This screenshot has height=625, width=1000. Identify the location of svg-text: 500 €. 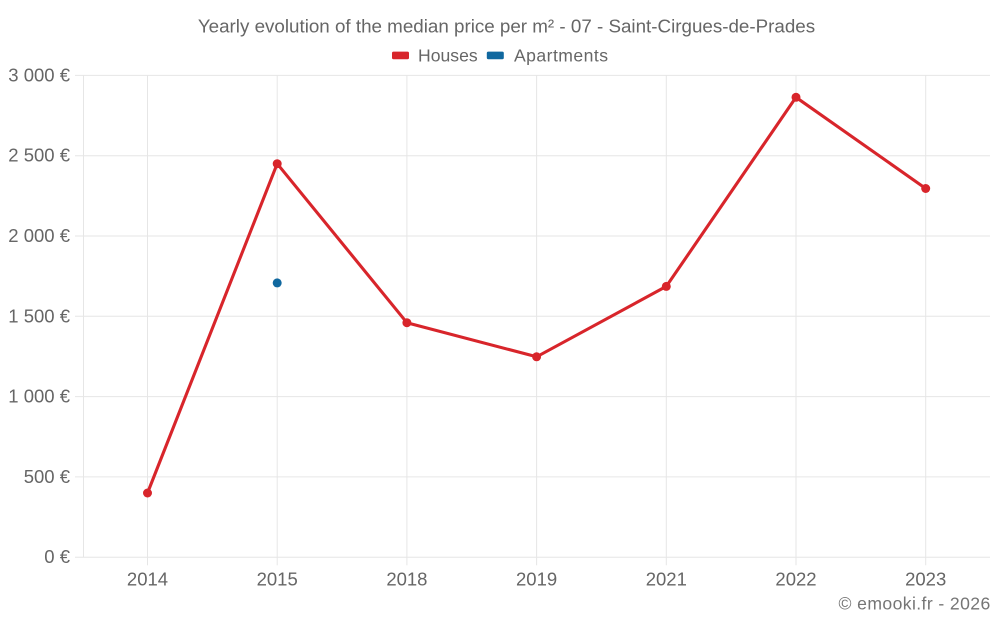
(47, 476).